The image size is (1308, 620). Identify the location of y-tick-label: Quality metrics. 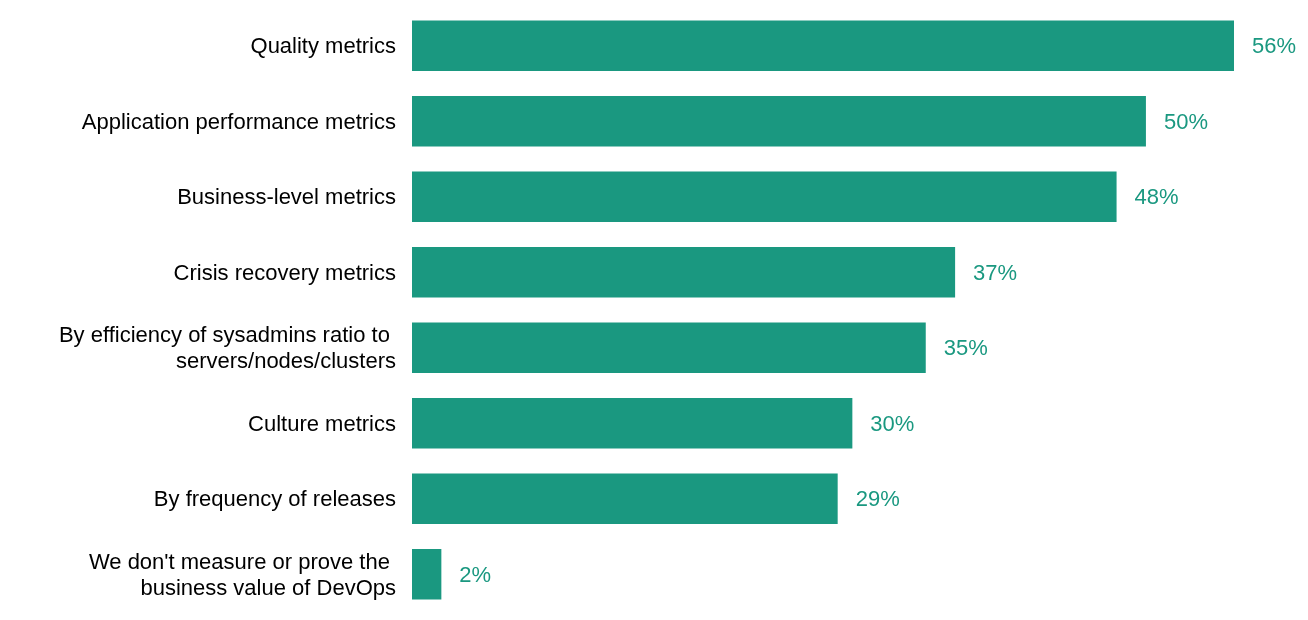
(323, 46).